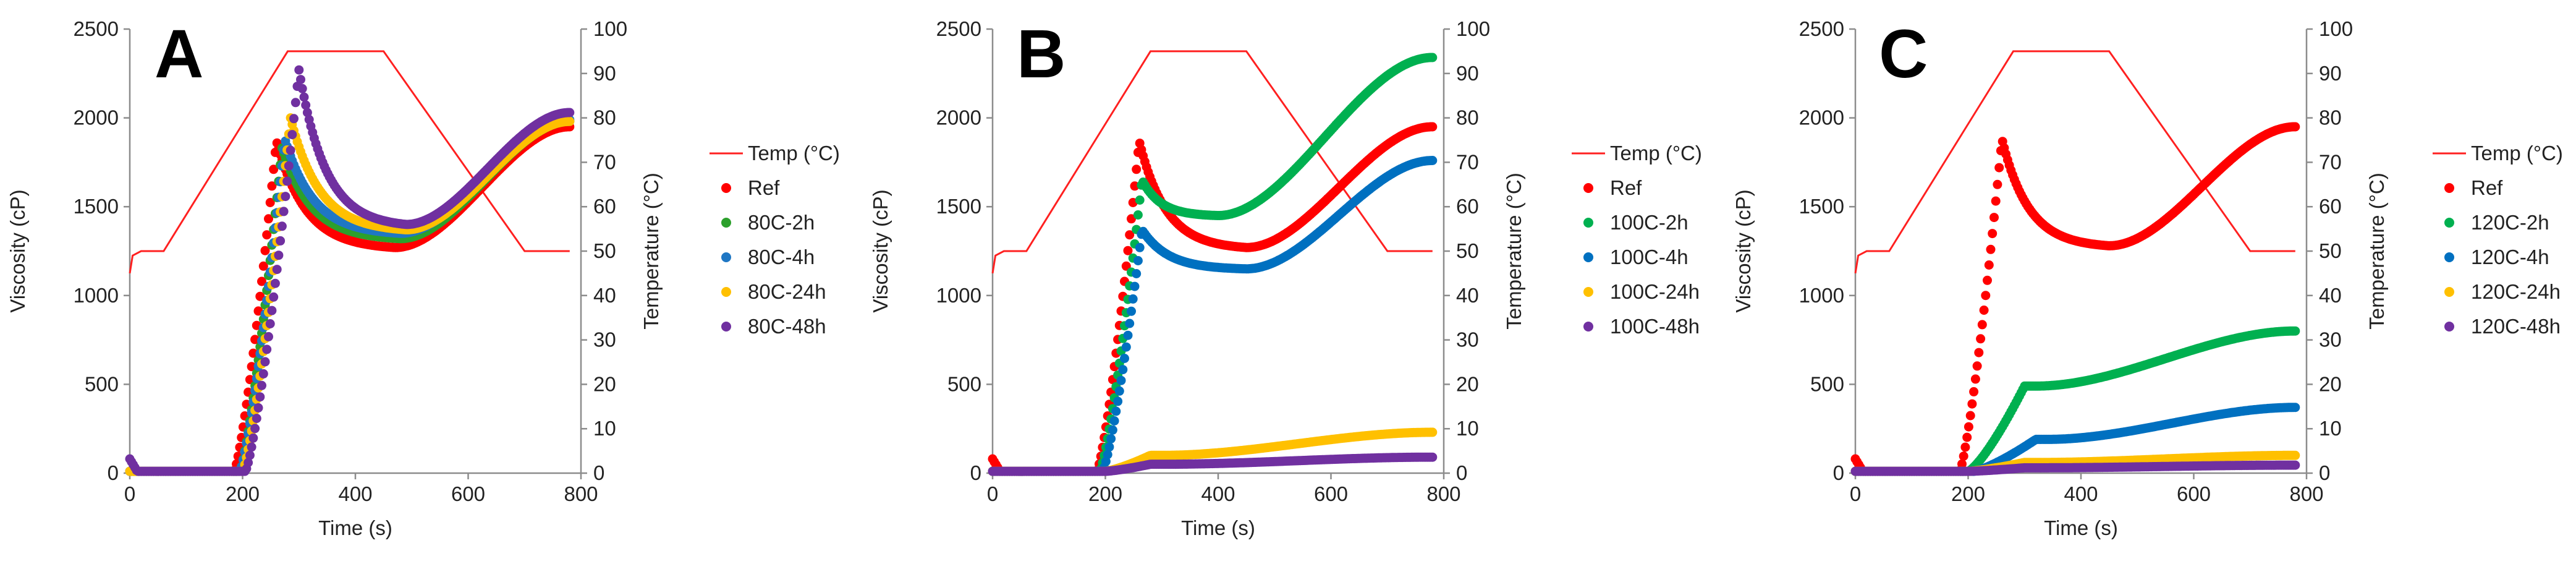  What do you see at coordinates (2330, 207) in the screenshot?
I see `y2-tick-label: 60` at bounding box center [2330, 207].